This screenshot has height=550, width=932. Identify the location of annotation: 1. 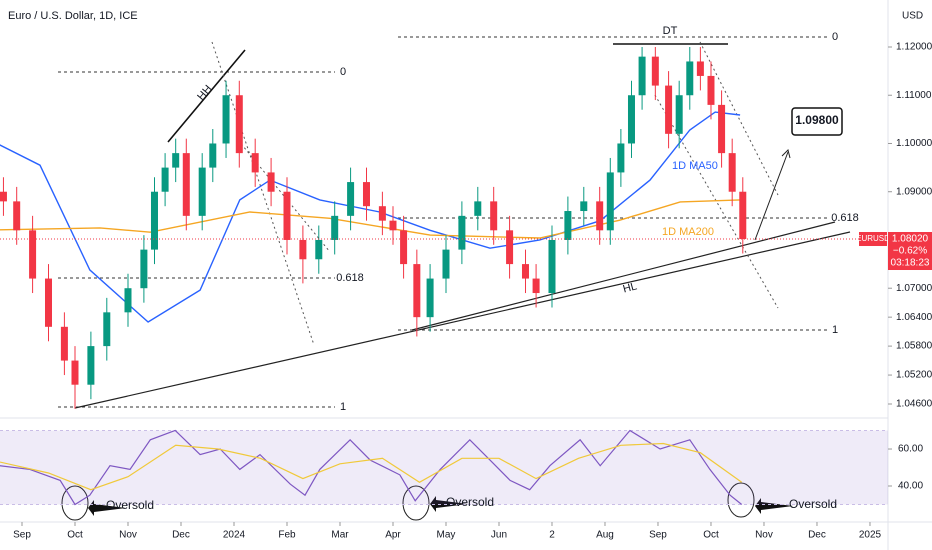
(835, 330).